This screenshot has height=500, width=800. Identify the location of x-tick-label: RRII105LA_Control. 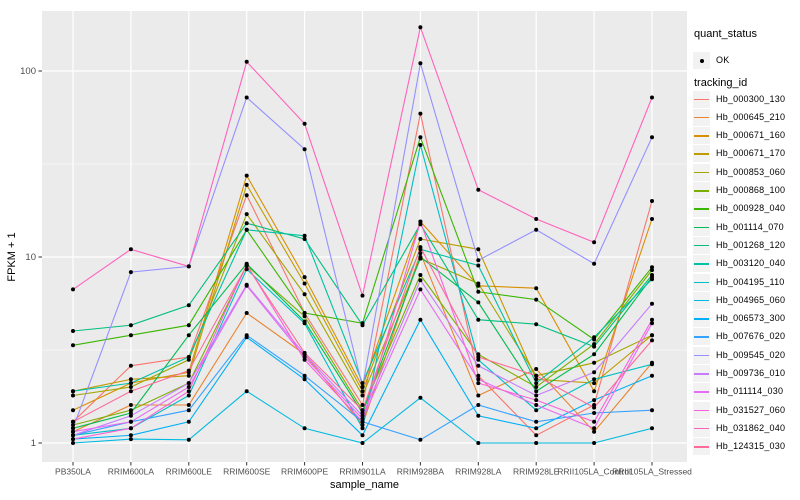
(594, 472).